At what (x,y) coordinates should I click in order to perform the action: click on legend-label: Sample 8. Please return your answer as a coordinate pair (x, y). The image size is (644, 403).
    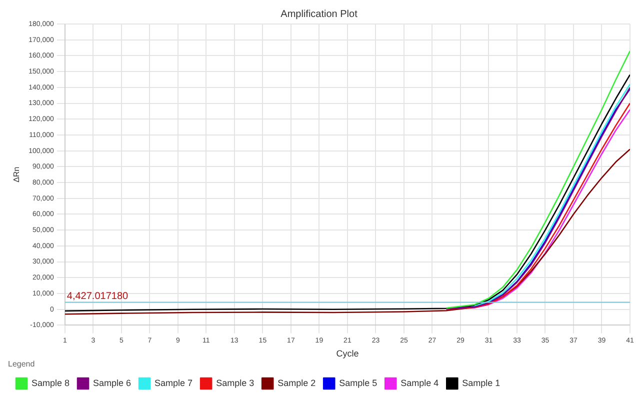
    Looking at the image, I should click on (51, 383).